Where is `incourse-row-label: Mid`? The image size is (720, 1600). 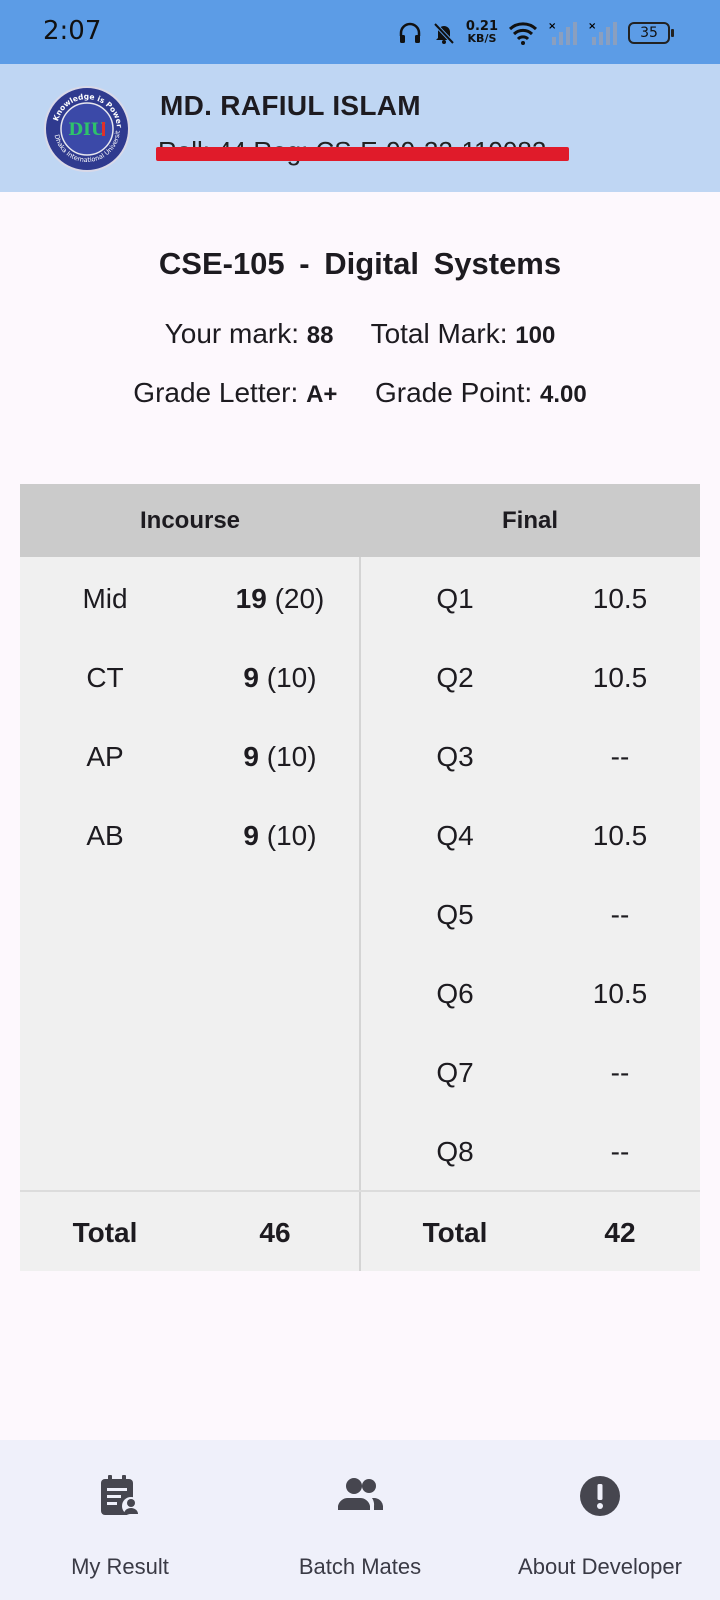
incourse-row-label: Mid is located at coordinates (105, 598).